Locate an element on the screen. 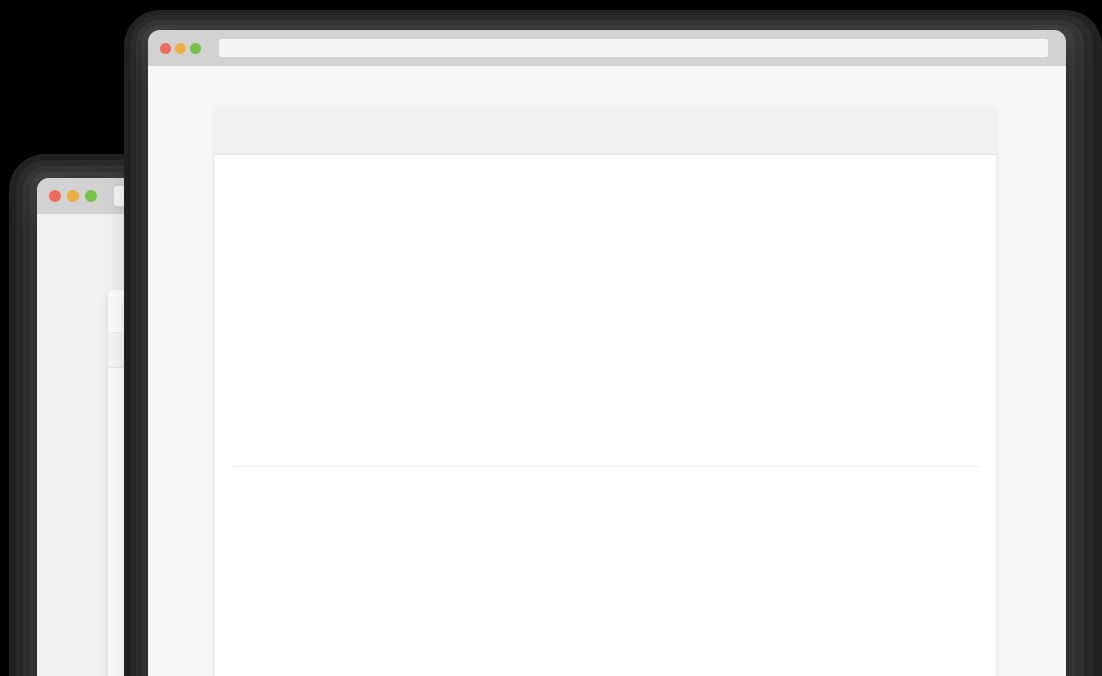  bars-box is located at coordinates (803, 608).